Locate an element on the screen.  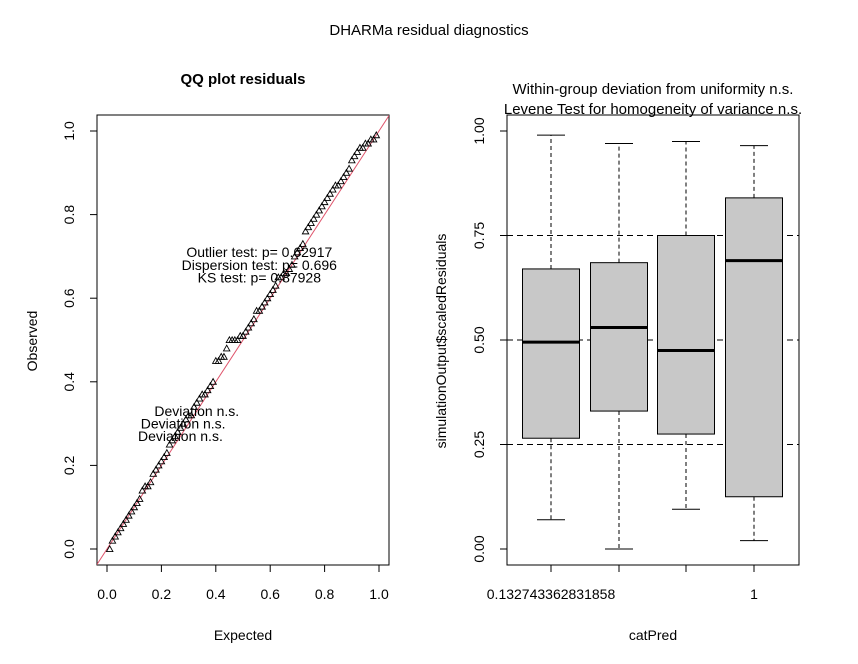
qq-y-tick-label: 0.4 is located at coordinates (69, 382).